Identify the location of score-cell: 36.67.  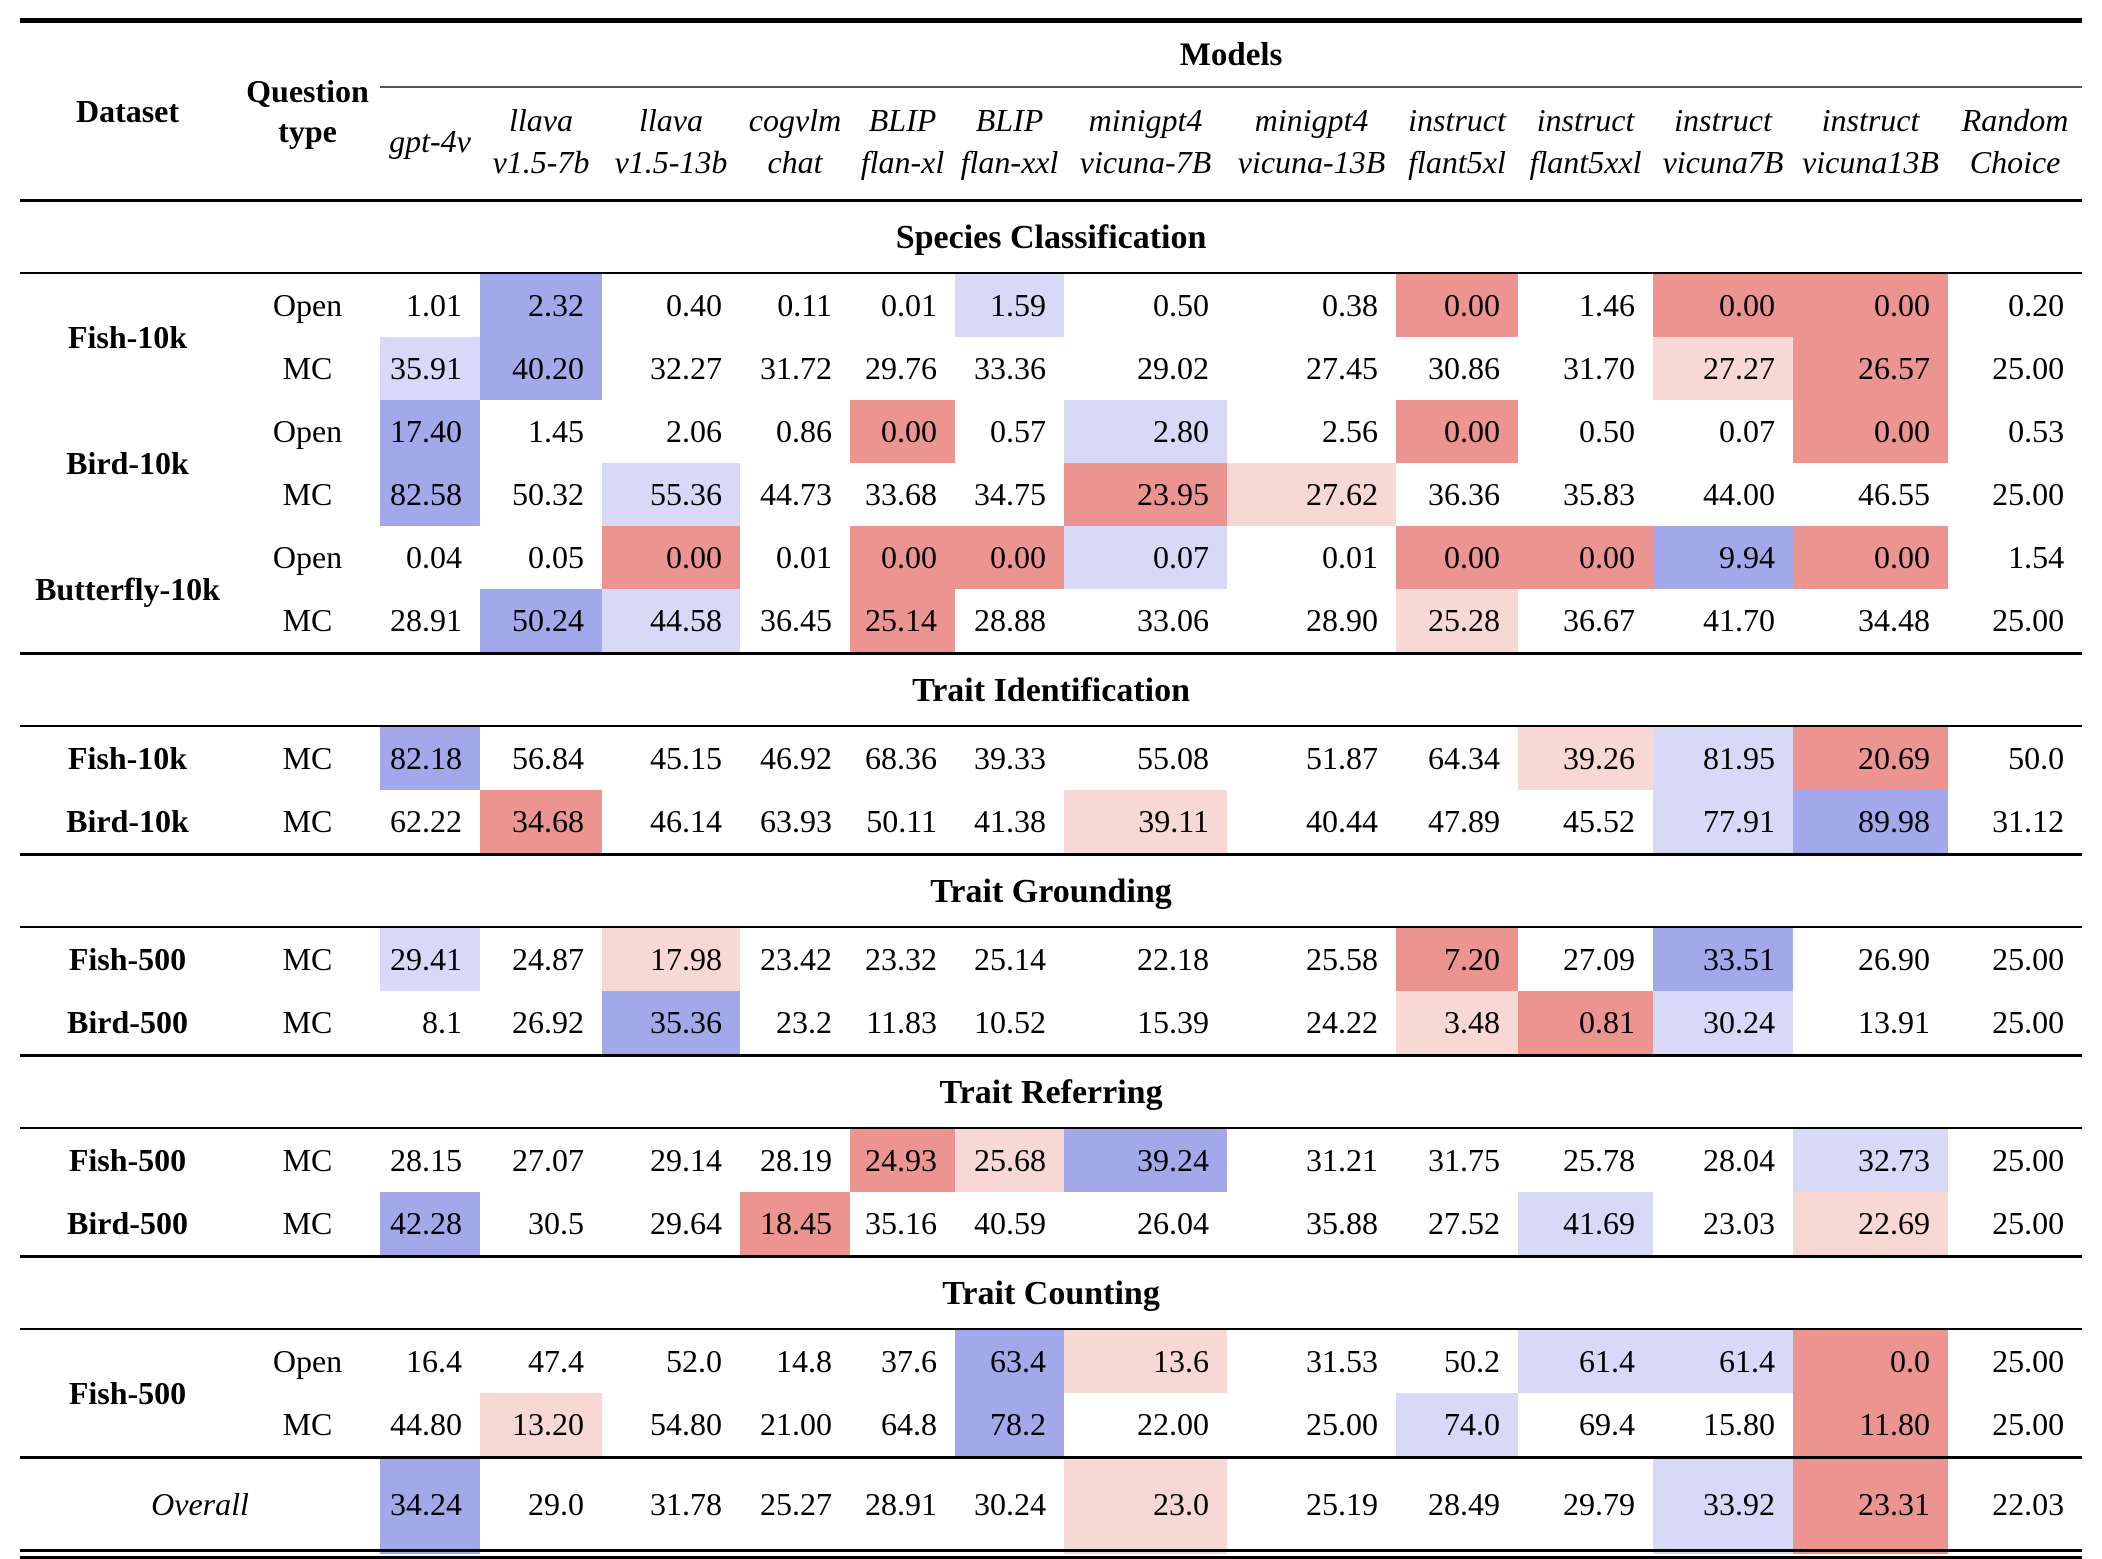
(1599, 620).